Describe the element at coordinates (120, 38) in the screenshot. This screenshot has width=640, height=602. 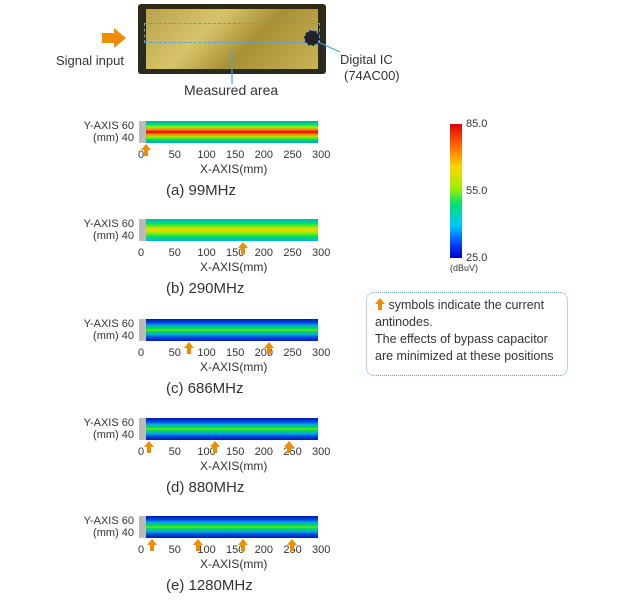
I see `signal-input-arrowhead-icon` at that location.